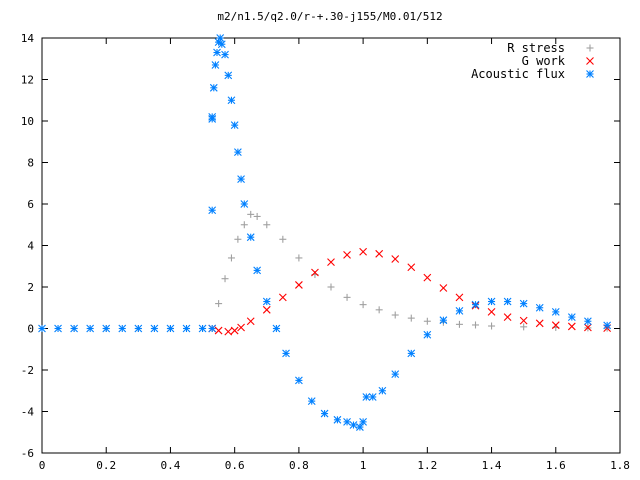  I want to click on x-tick-label: 0, so click(42, 465).